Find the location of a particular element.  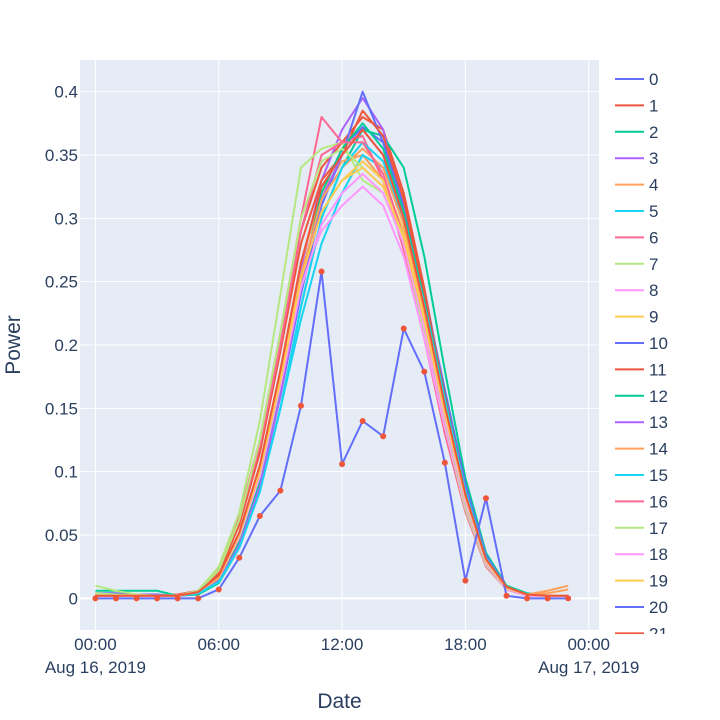

legend-label-14: 14 is located at coordinates (658, 449).